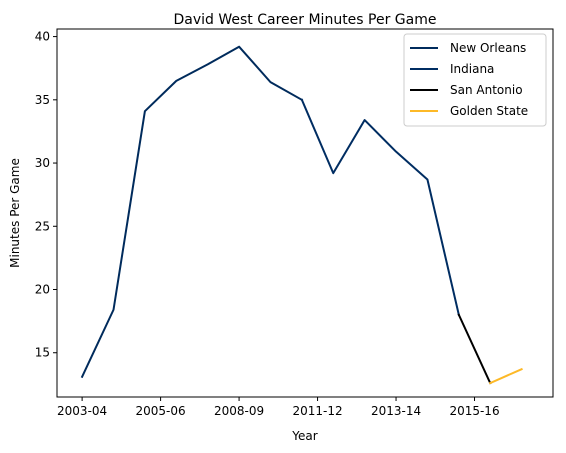 The image size is (566, 453). I want to click on legend-label: Indiana, so click(472, 69).